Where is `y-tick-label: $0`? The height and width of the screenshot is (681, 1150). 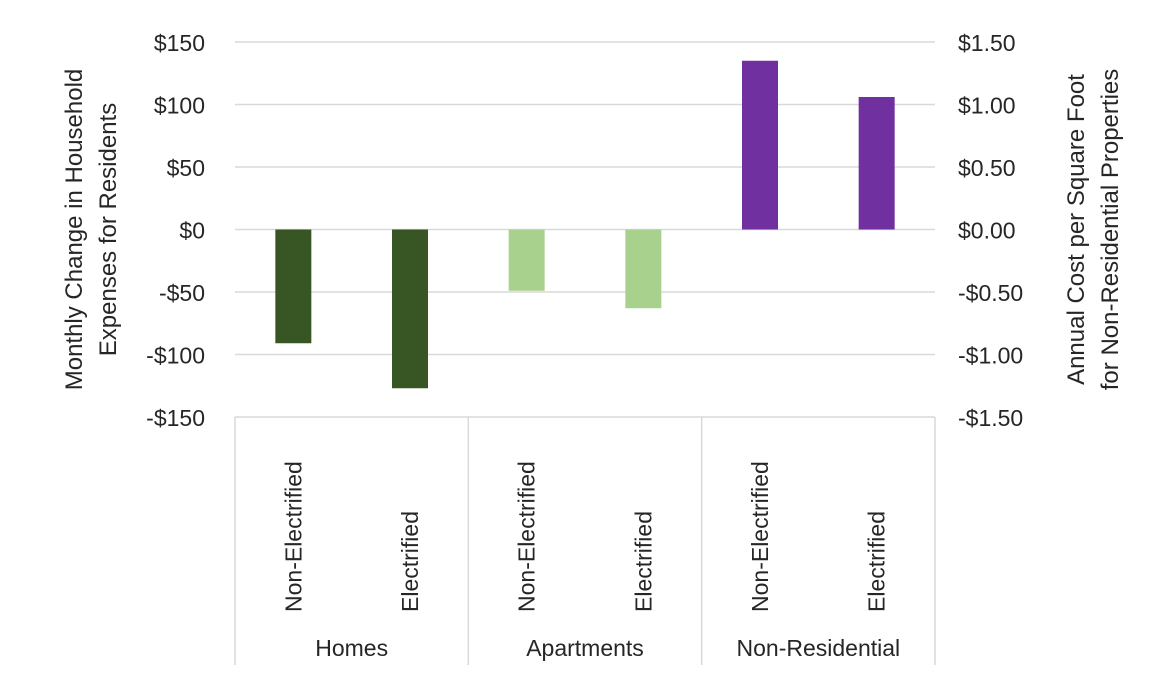 y-tick-label: $0 is located at coordinates (192, 231).